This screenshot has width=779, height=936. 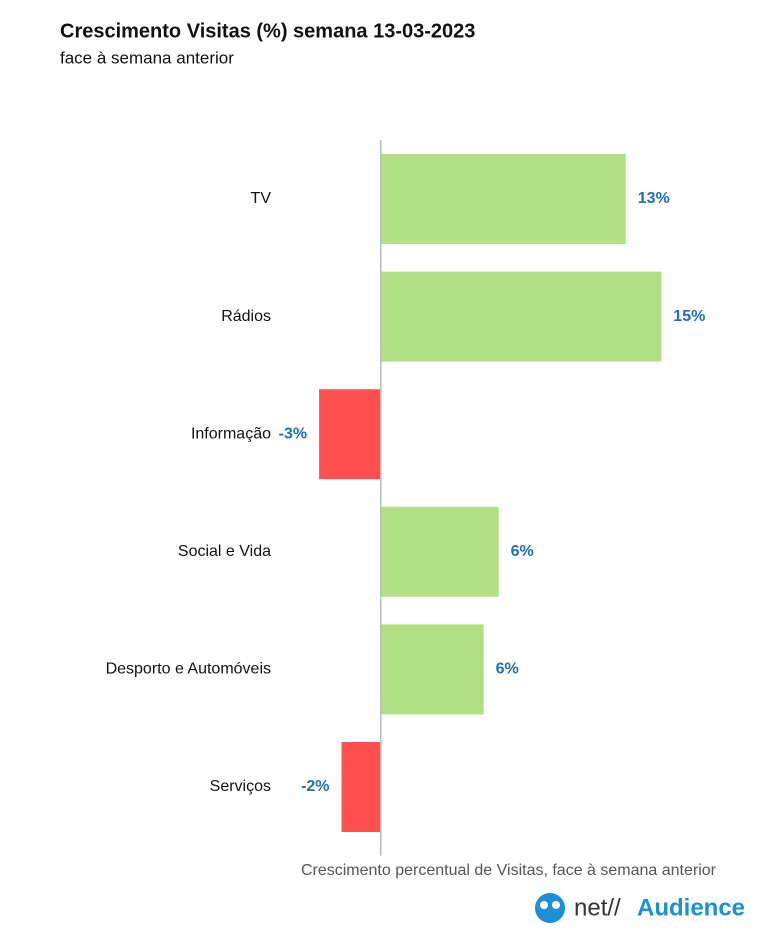 What do you see at coordinates (550, 908) in the screenshot?
I see `logo-icon` at bounding box center [550, 908].